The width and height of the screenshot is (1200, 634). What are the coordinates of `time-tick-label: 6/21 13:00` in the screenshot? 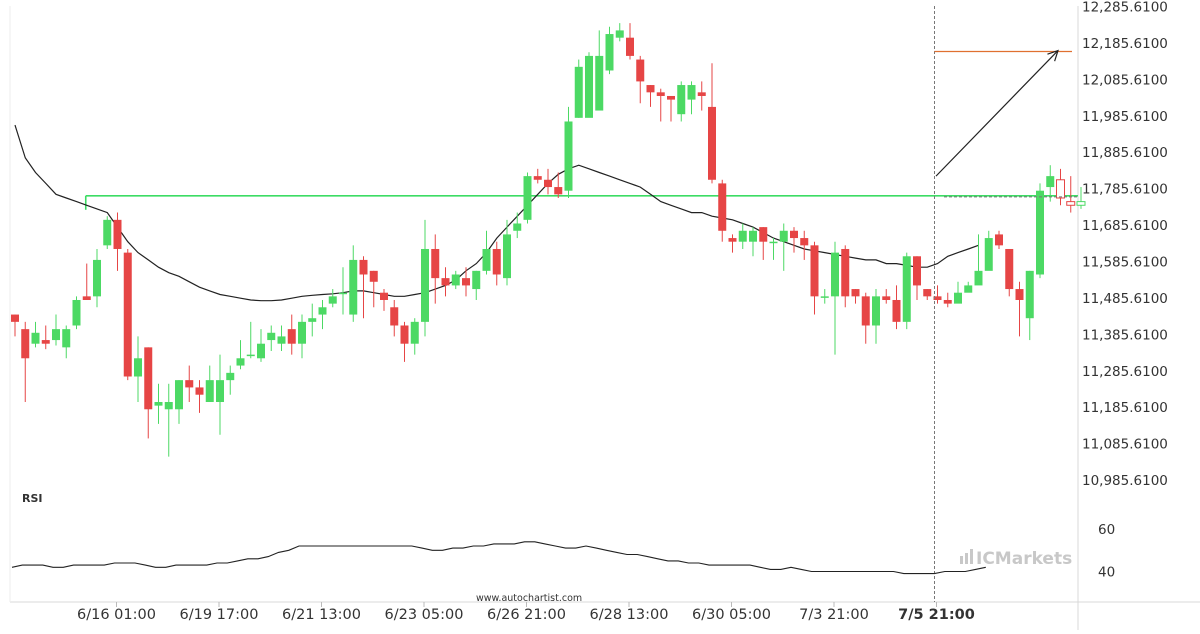 It's located at (321, 615).